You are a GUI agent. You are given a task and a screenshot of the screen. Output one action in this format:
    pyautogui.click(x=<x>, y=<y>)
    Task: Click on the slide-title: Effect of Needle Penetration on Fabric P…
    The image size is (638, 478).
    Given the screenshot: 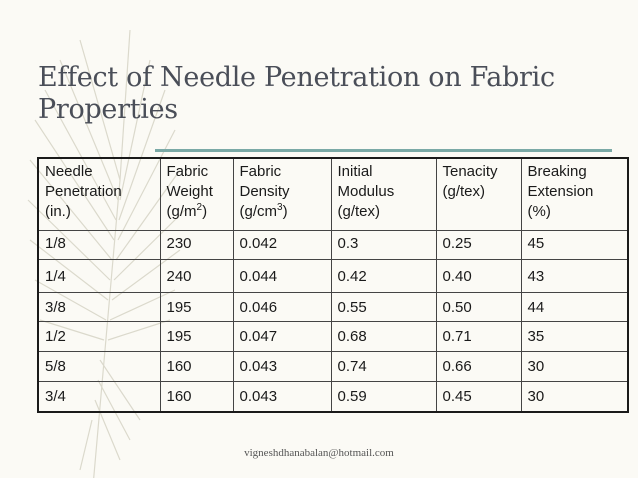 What is the action you would take?
    pyautogui.click(x=296, y=93)
    